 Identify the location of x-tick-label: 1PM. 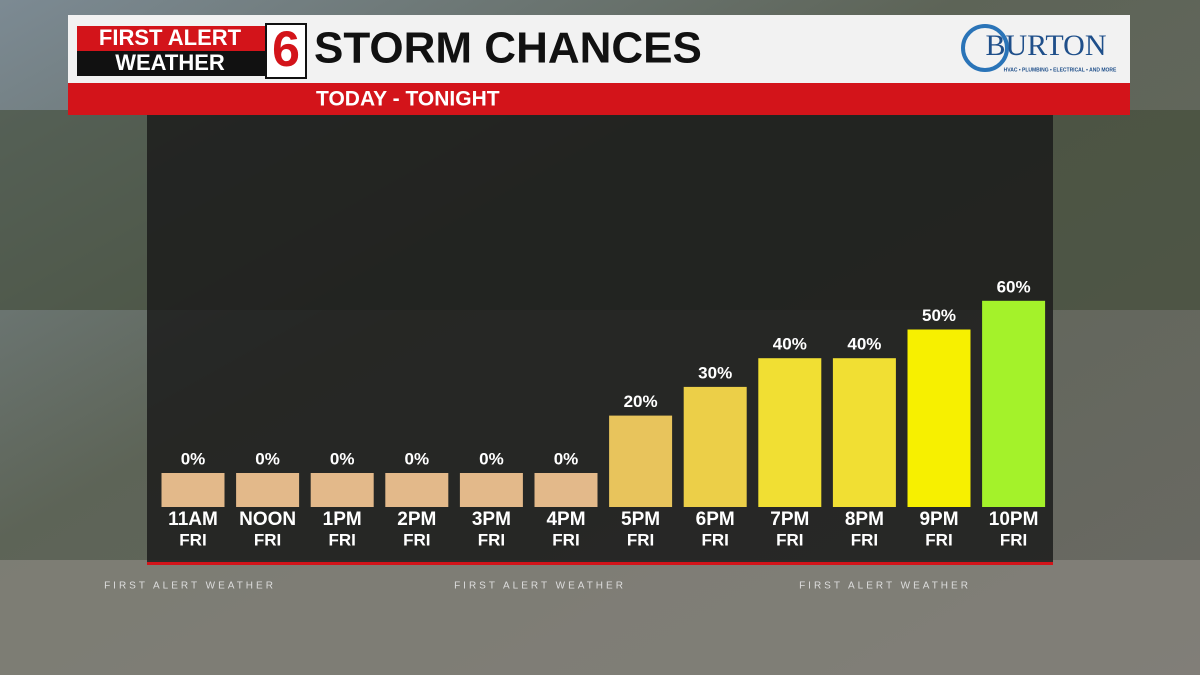
(342, 519).